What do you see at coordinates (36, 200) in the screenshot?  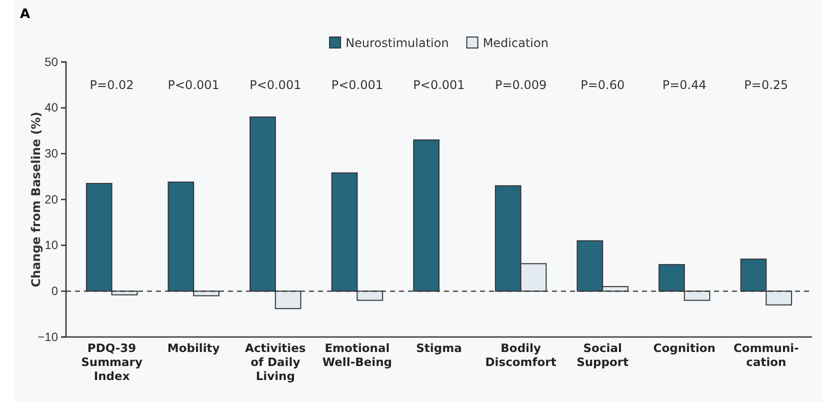 I see `y-axis-title: Change from Baseline (%)` at bounding box center [36, 200].